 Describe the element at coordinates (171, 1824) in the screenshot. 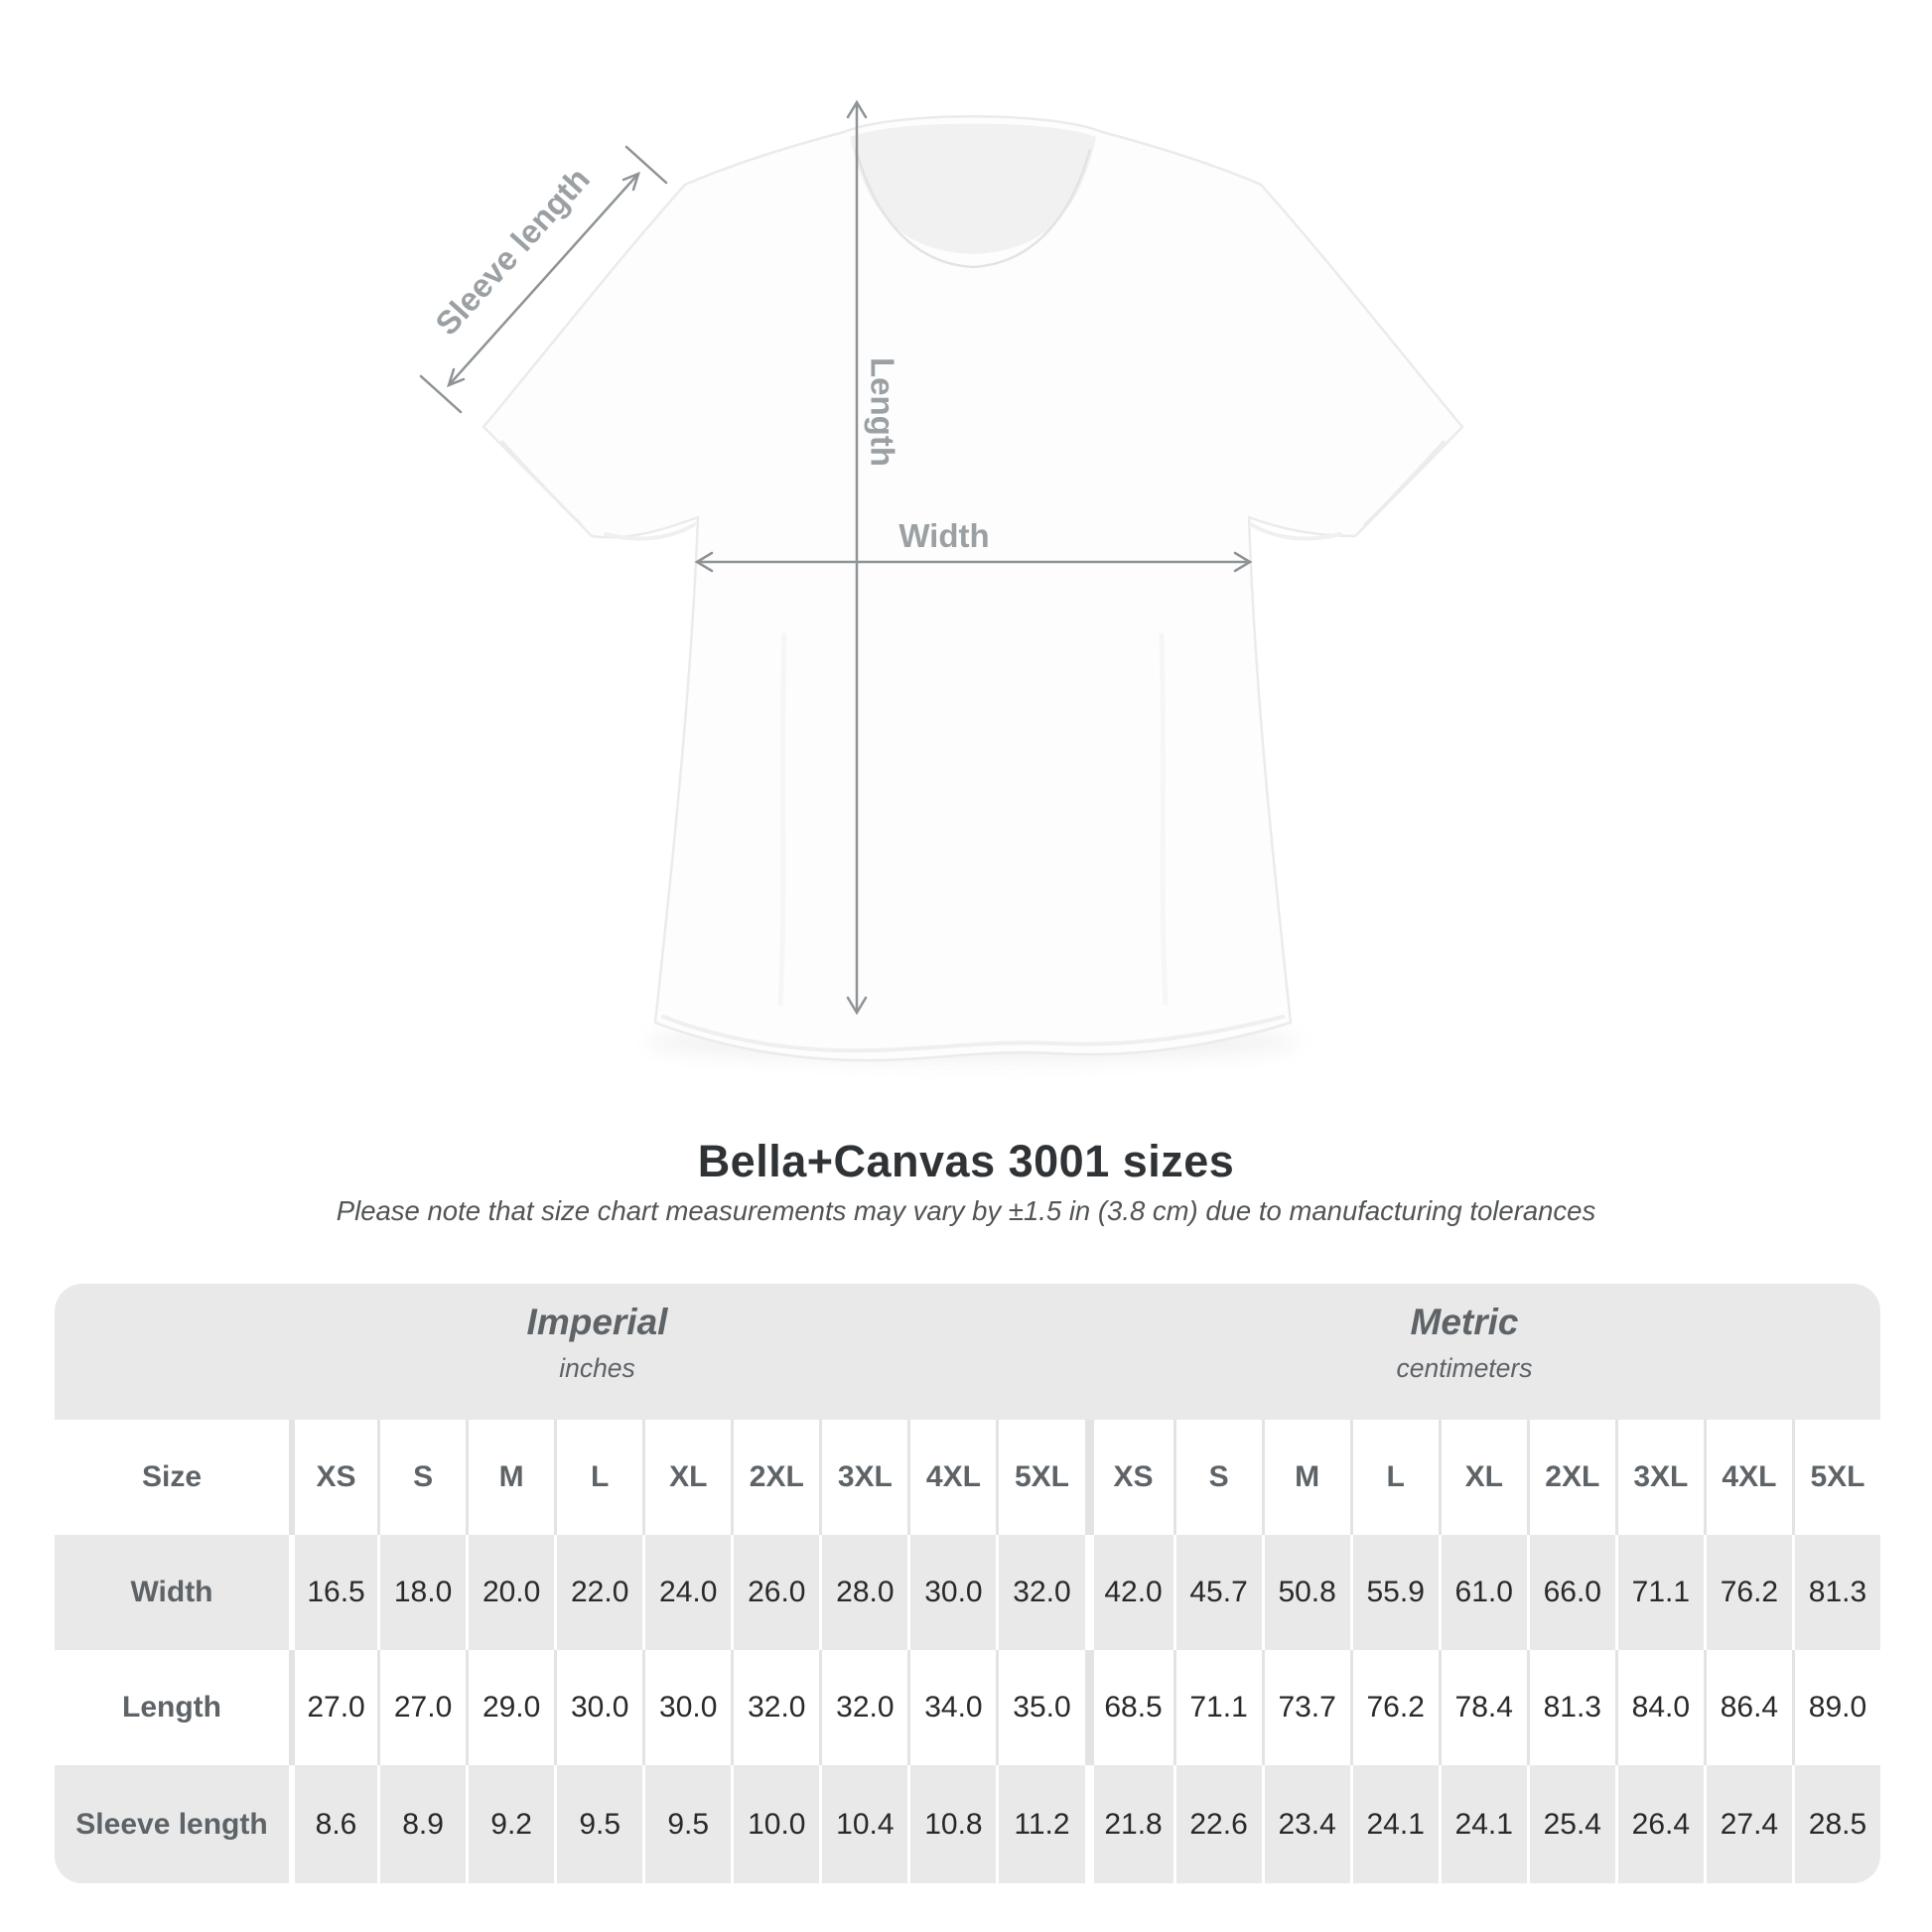

I see `row-label: Sleeve length` at that location.